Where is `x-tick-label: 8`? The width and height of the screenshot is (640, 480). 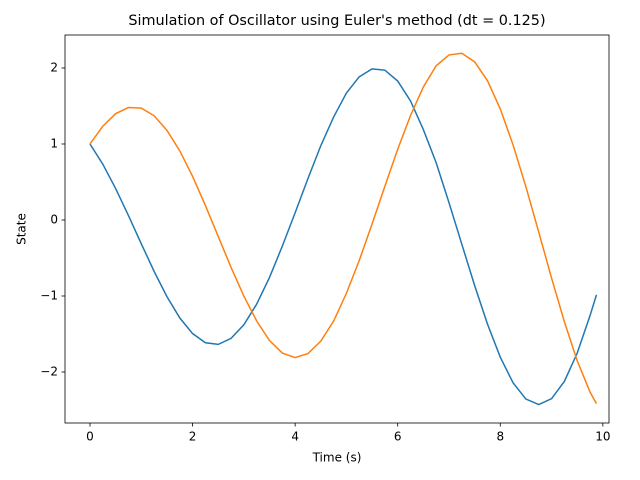
x-tick-label: 8 is located at coordinates (500, 437).